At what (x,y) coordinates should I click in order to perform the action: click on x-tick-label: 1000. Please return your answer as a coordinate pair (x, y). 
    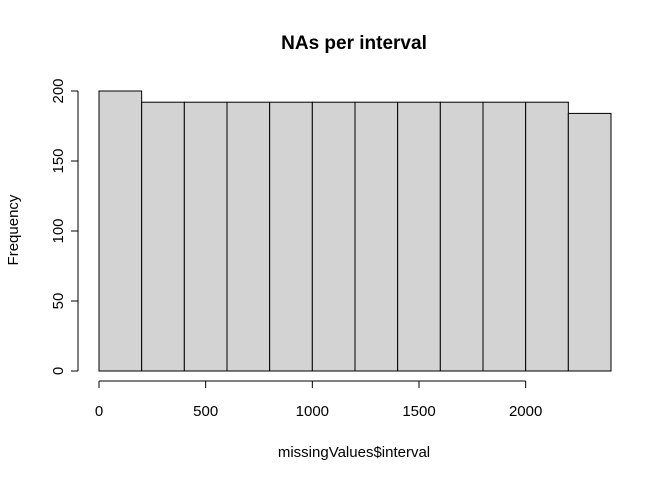
    Looking at the image, I should click on (312, 411).